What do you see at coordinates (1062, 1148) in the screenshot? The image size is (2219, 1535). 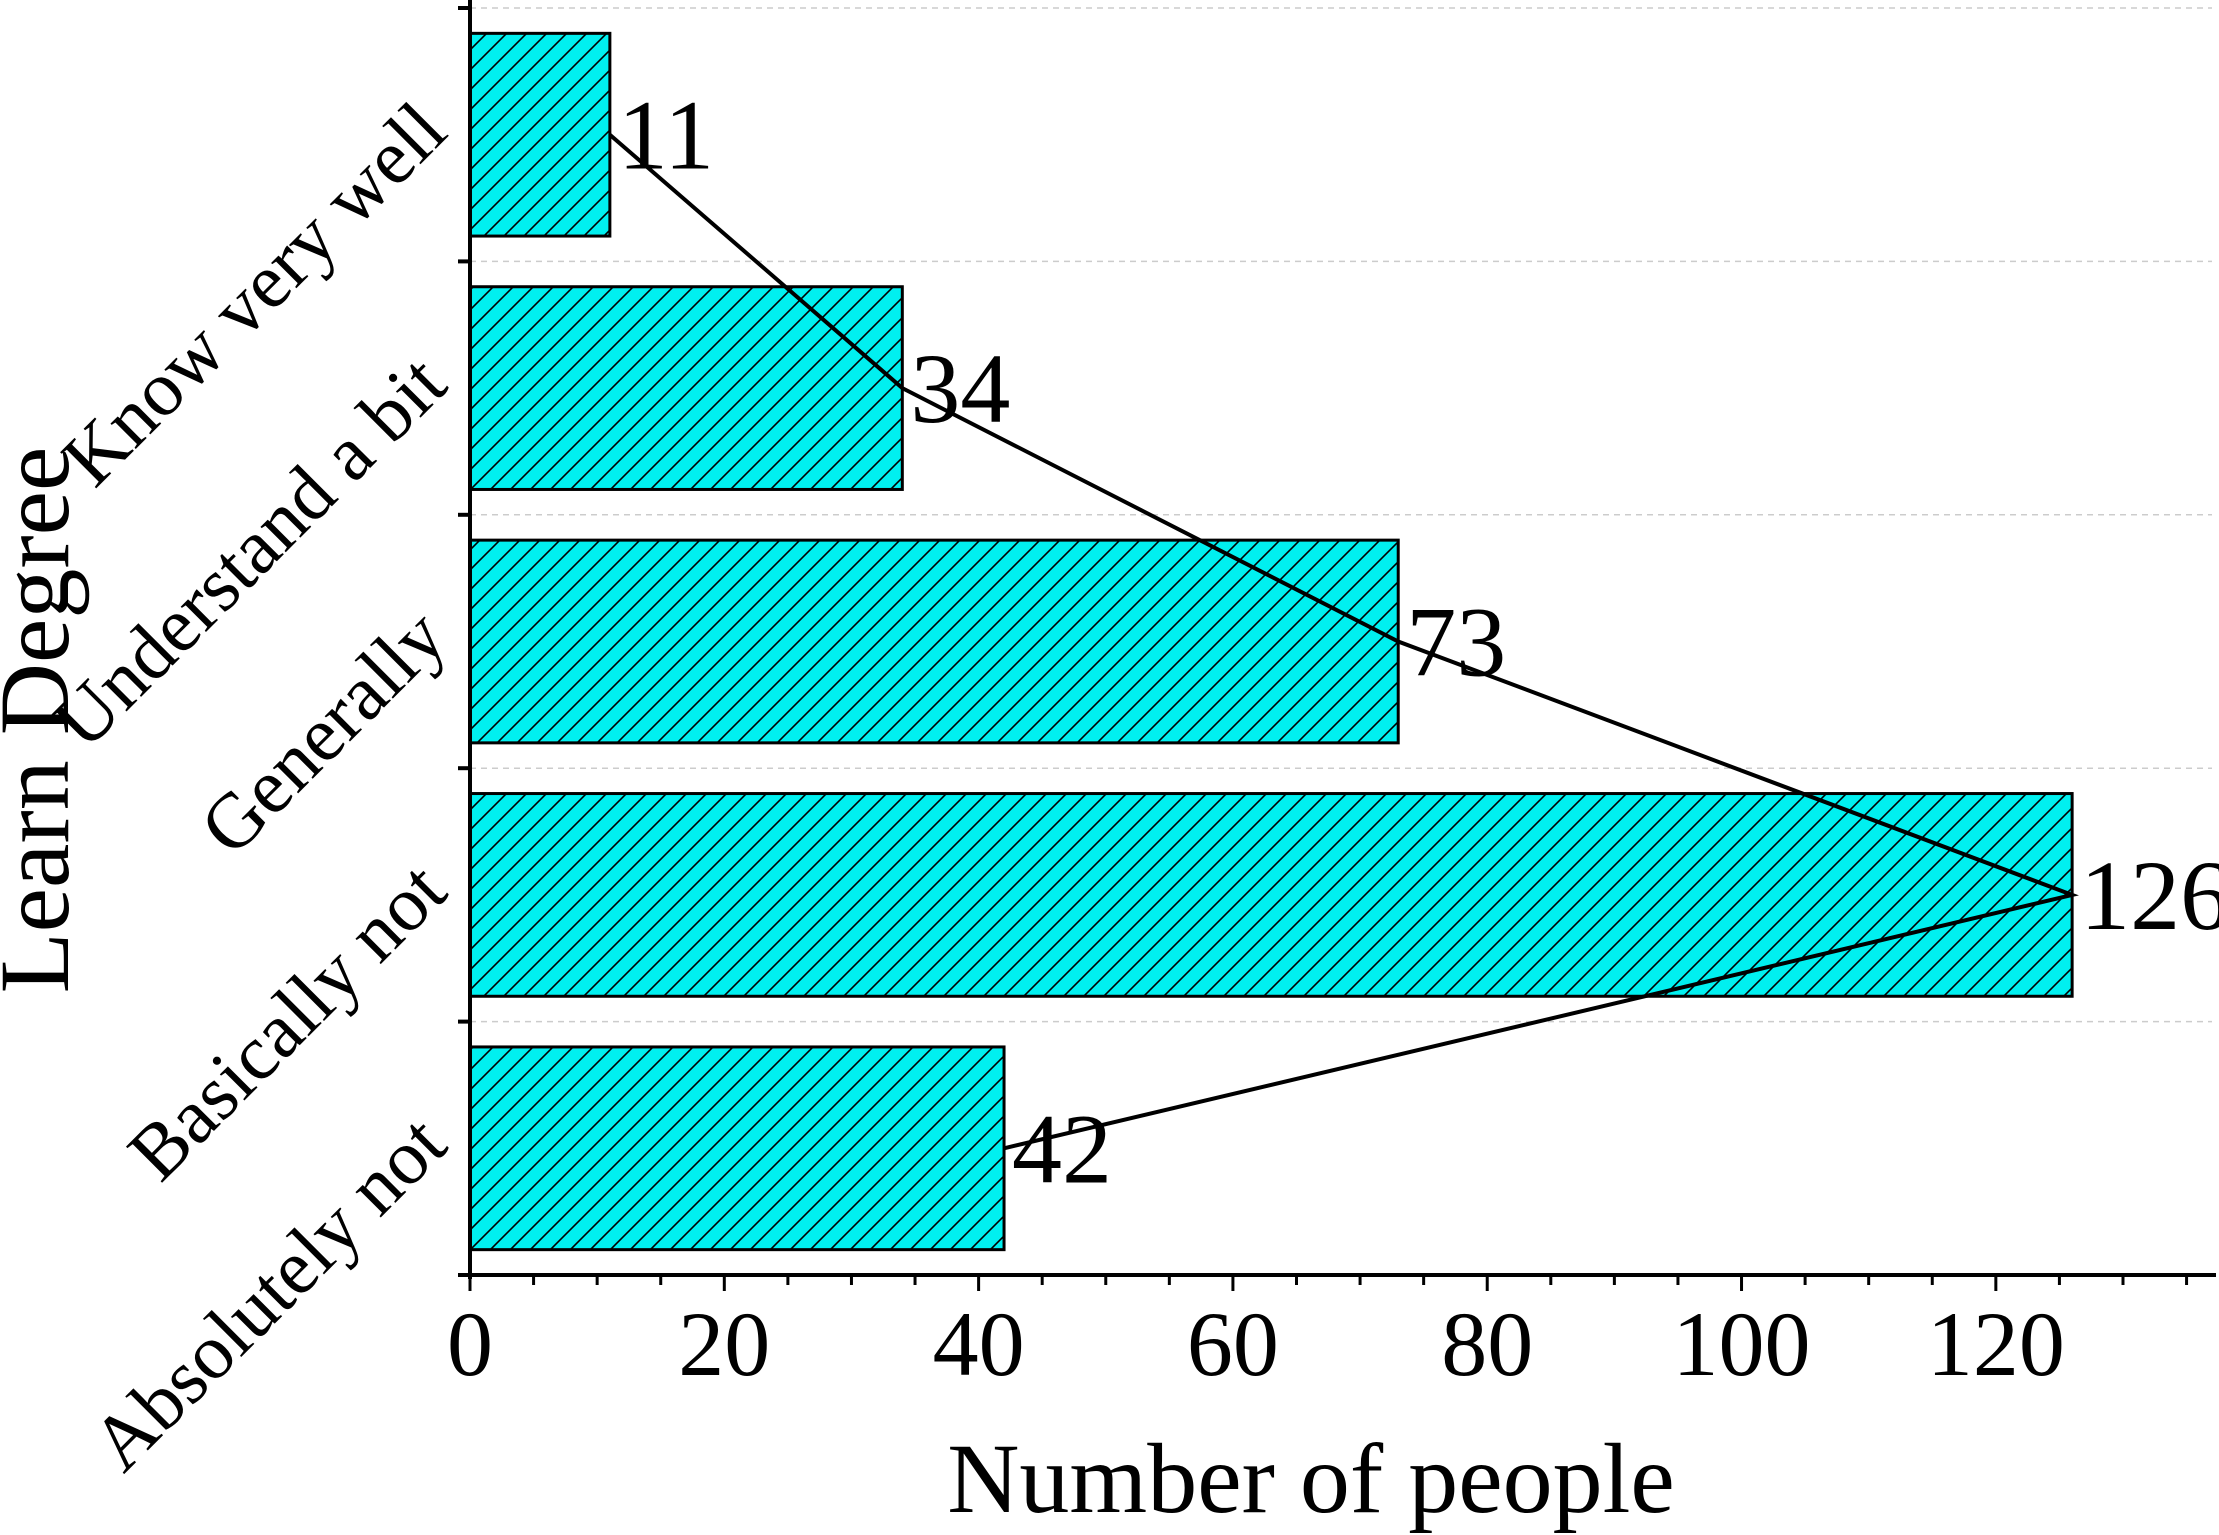 I see `data-label: 42` at bounding box center [1062, 1148].